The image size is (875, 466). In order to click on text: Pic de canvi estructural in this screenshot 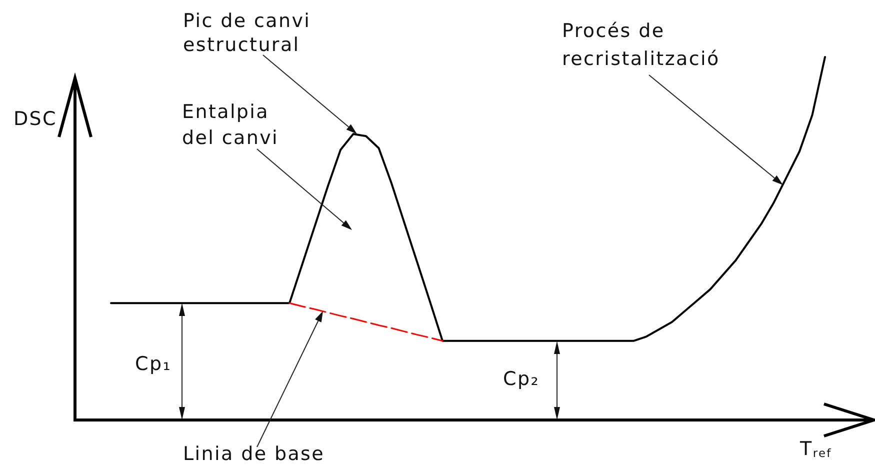, I will do `click(247, 33)`.